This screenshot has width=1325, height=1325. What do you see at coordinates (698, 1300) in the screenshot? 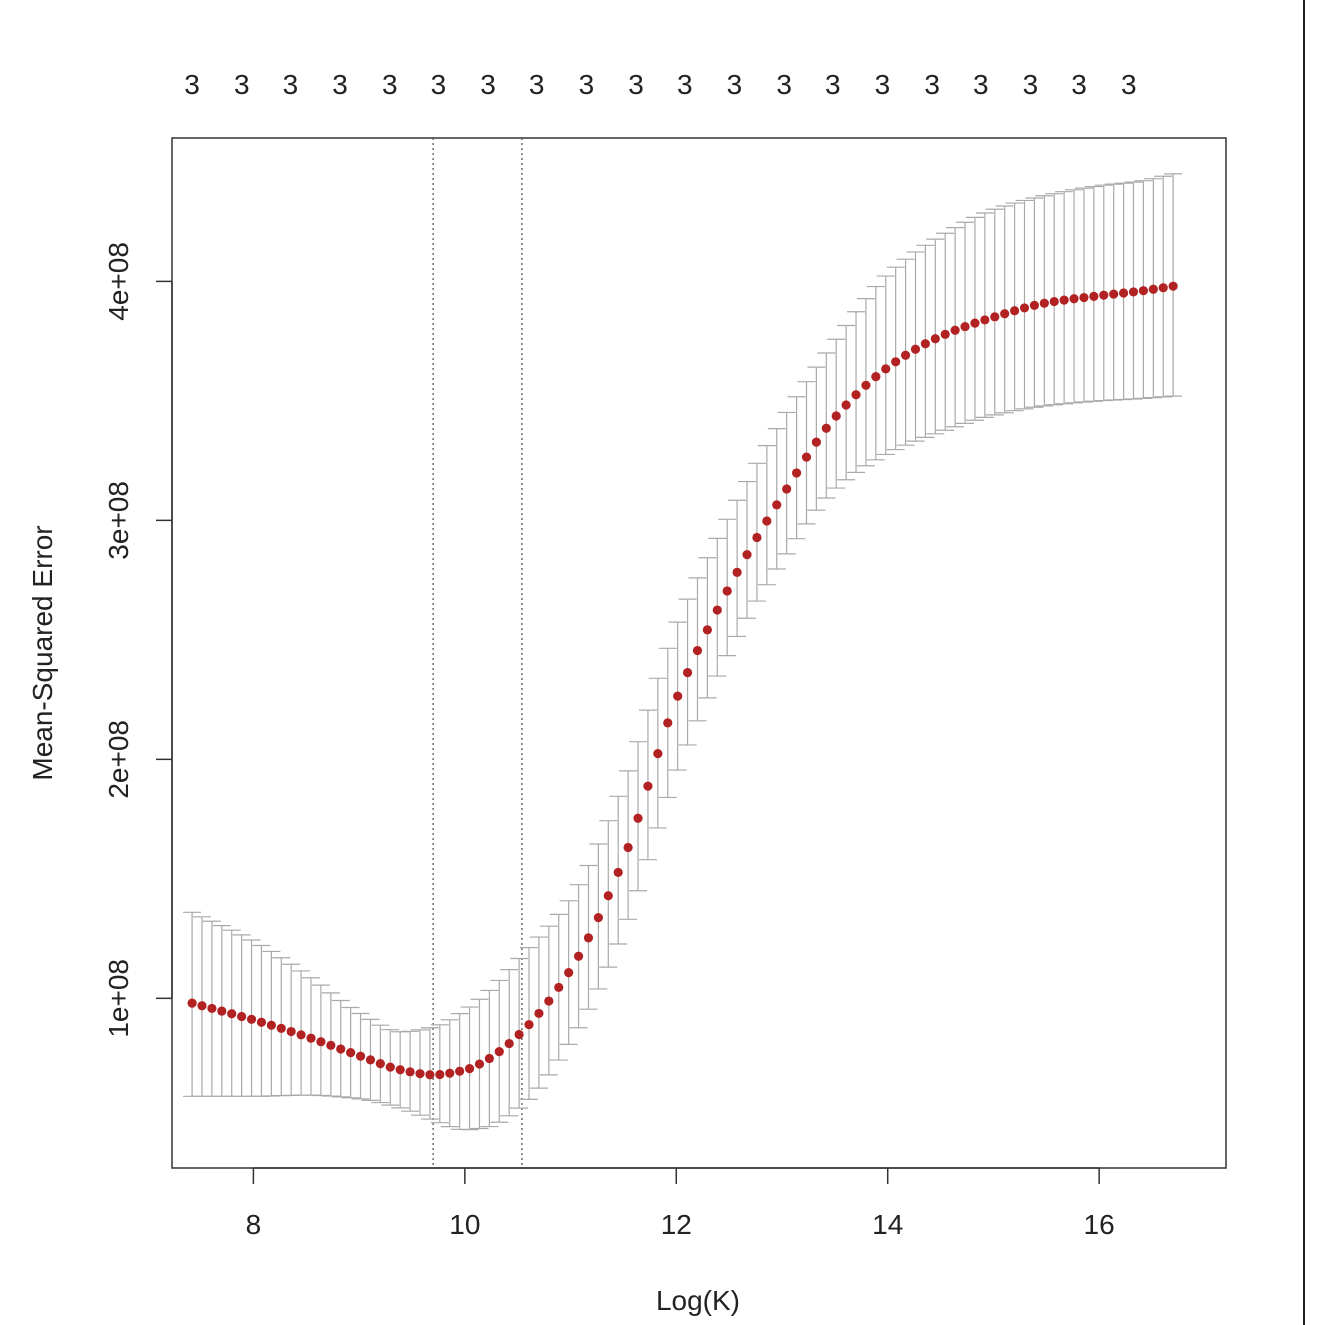
I see `x-axis-label: Log(K)` at bounding box center [698, 1300].